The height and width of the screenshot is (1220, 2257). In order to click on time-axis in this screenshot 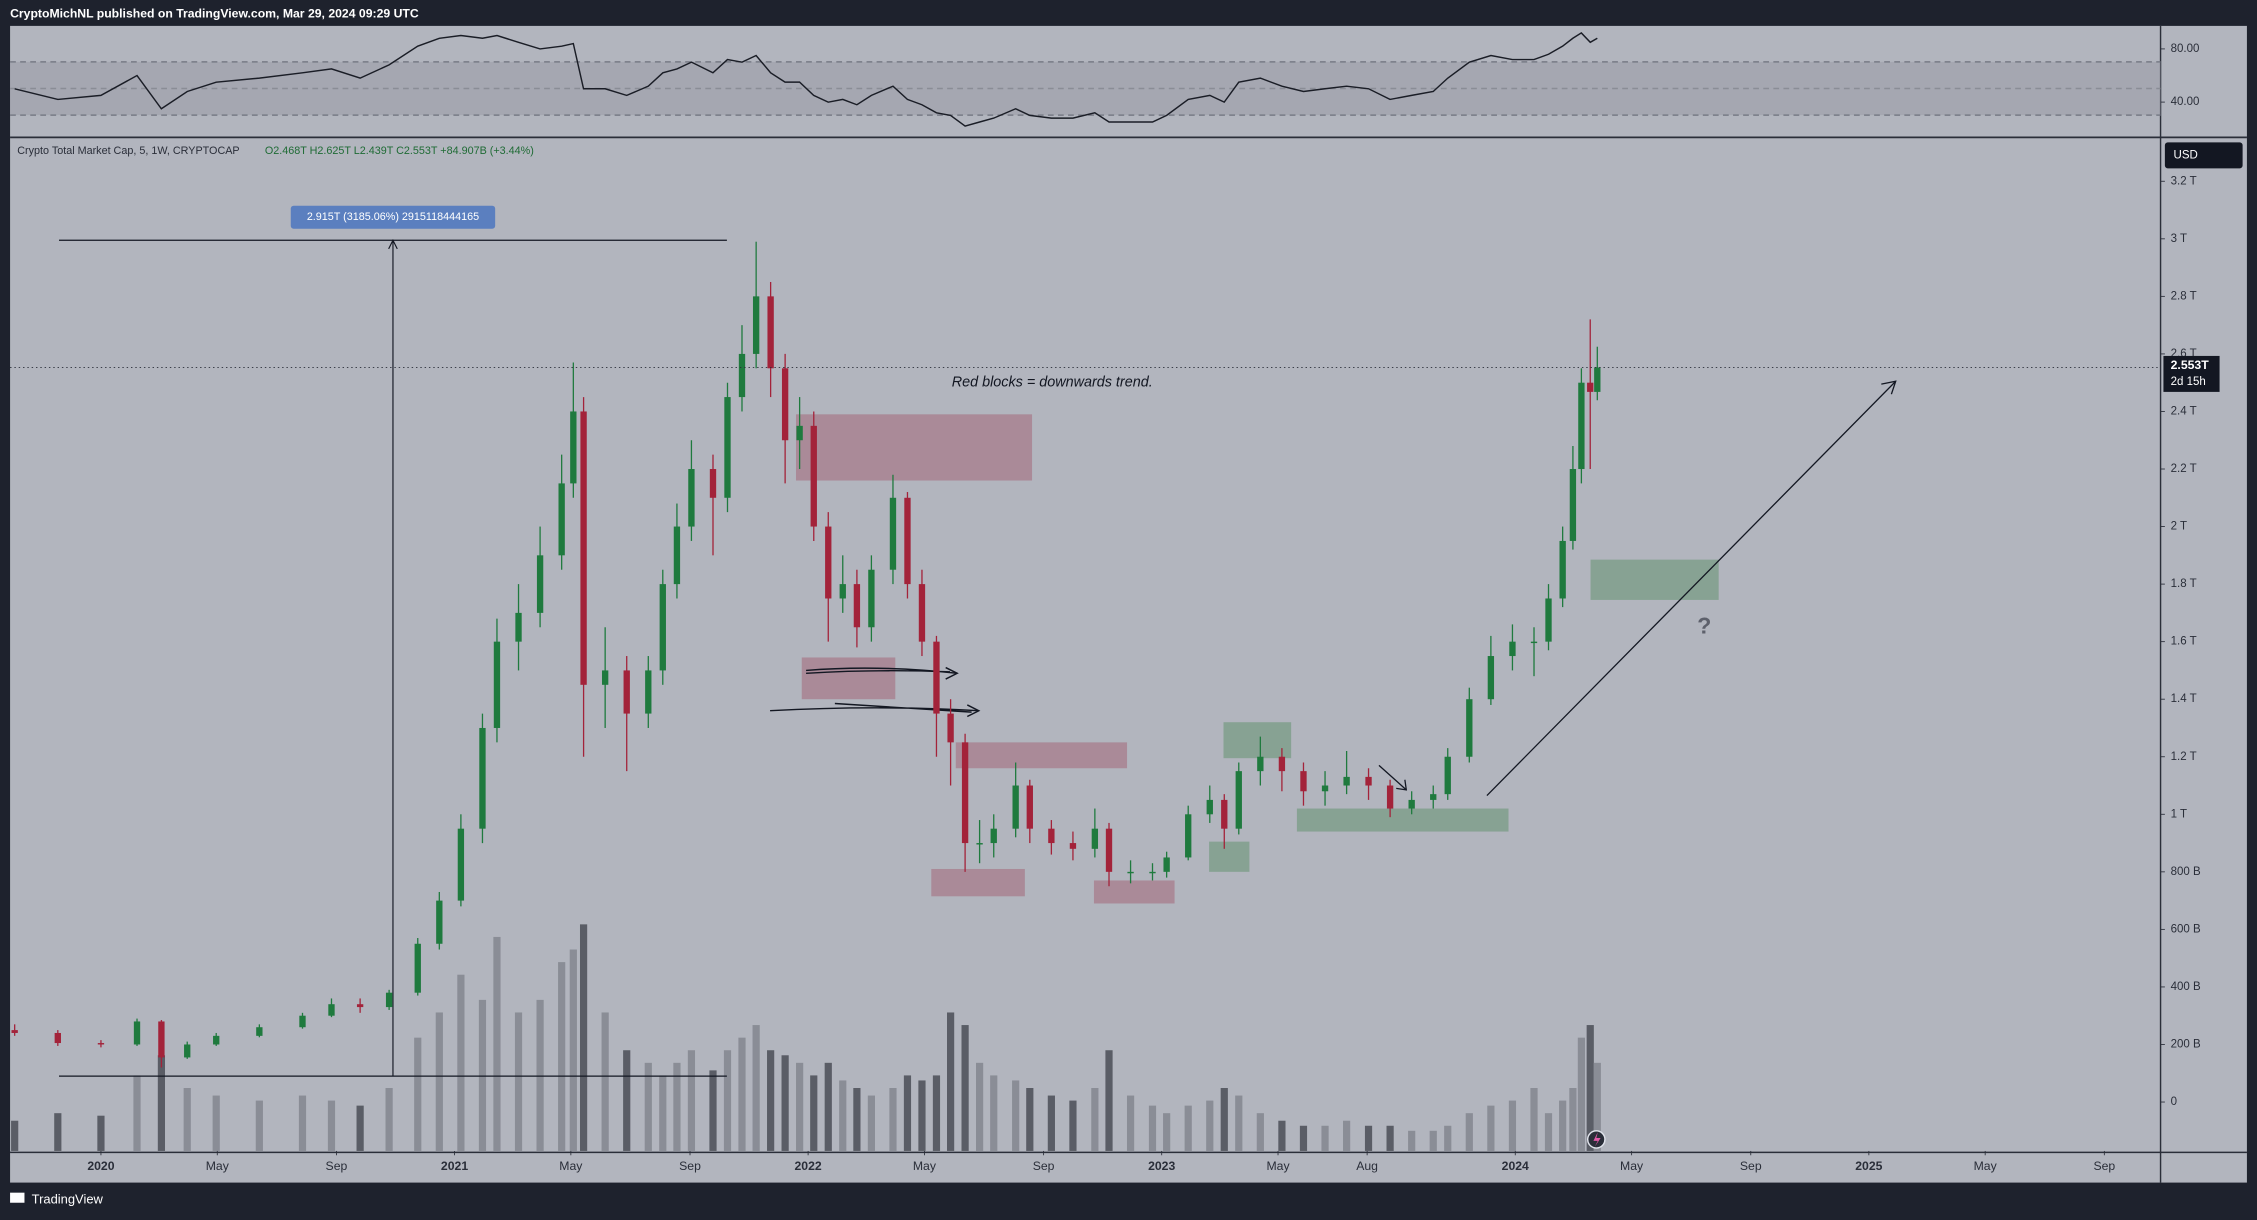, I will do `click(1128, 1167)`.